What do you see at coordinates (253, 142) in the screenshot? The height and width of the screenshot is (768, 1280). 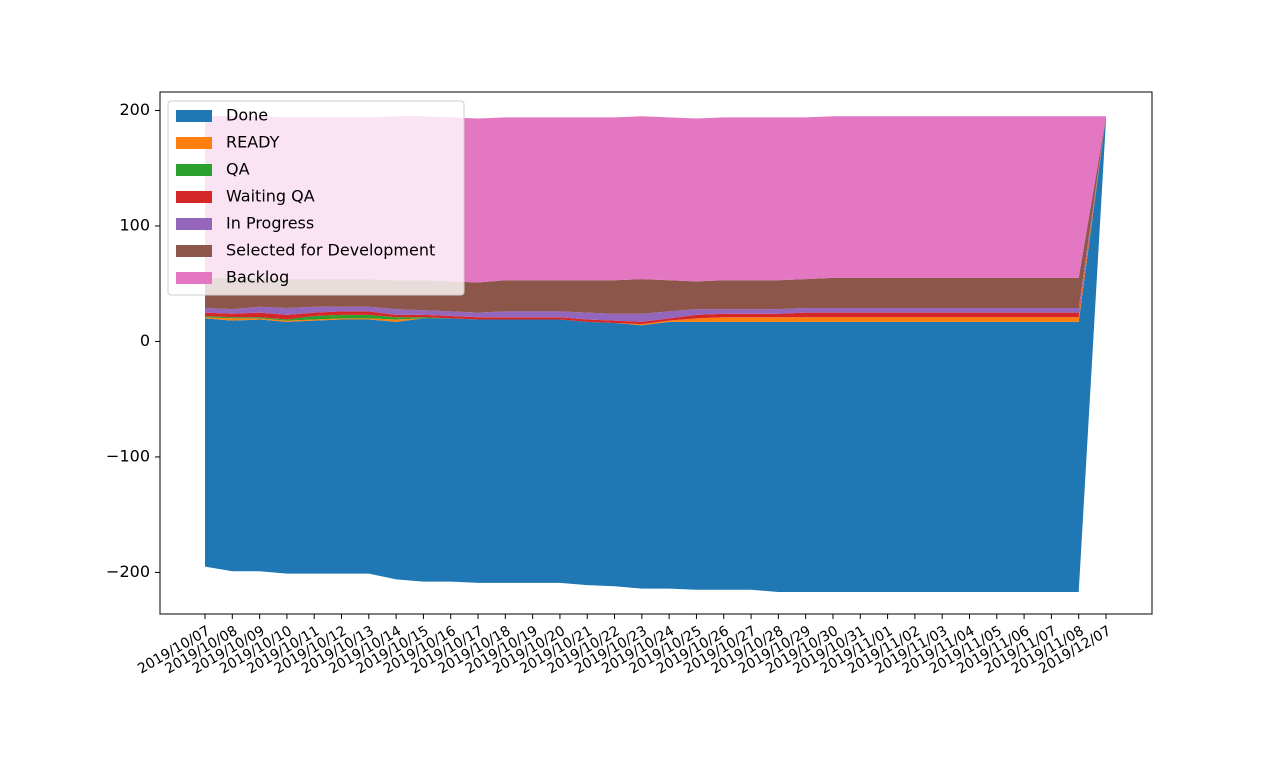 I see `legend-label: READY` at bounding box center [253, 142].